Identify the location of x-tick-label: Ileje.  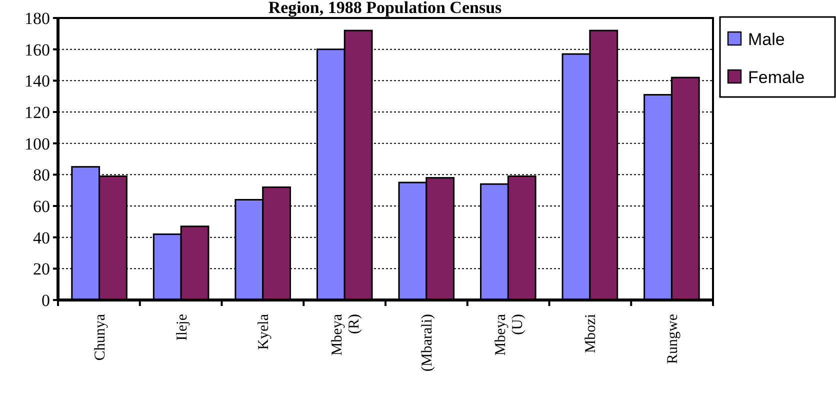
(182, 327).